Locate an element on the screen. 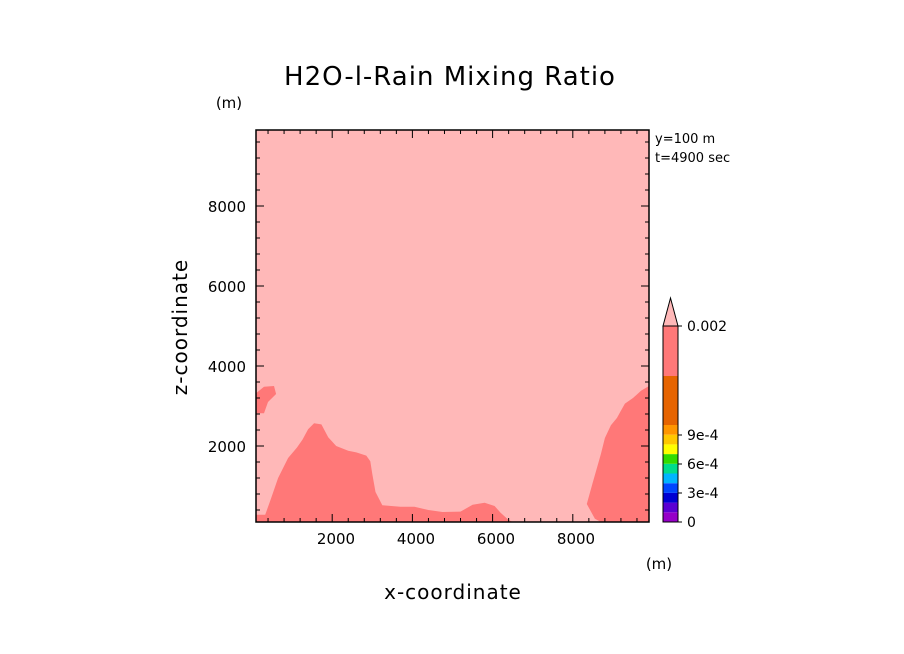  contour-lower-left-lobe is located at coordinates (266, 400).